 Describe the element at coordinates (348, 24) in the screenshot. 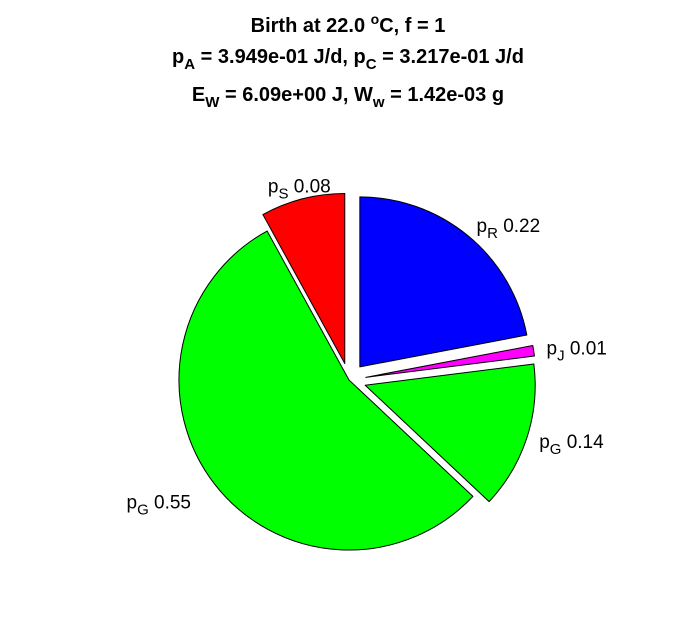

I see `title-line-1: Birth at 22.0 oC, f = 1` at that location.